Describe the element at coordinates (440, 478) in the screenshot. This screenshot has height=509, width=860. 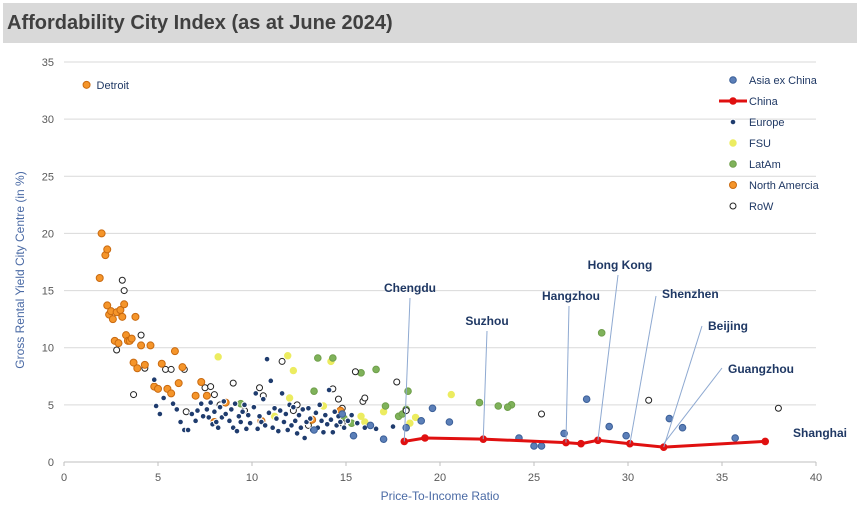
I see `x-tick-label: 20` at that location.